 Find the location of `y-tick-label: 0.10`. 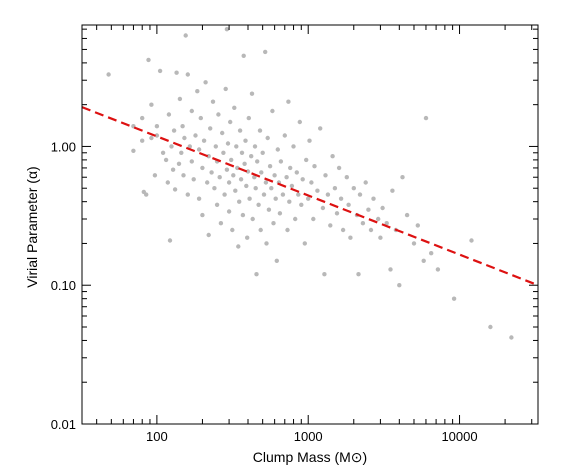

y-tick-label: 0.10 is located at coordinates (63, 285).